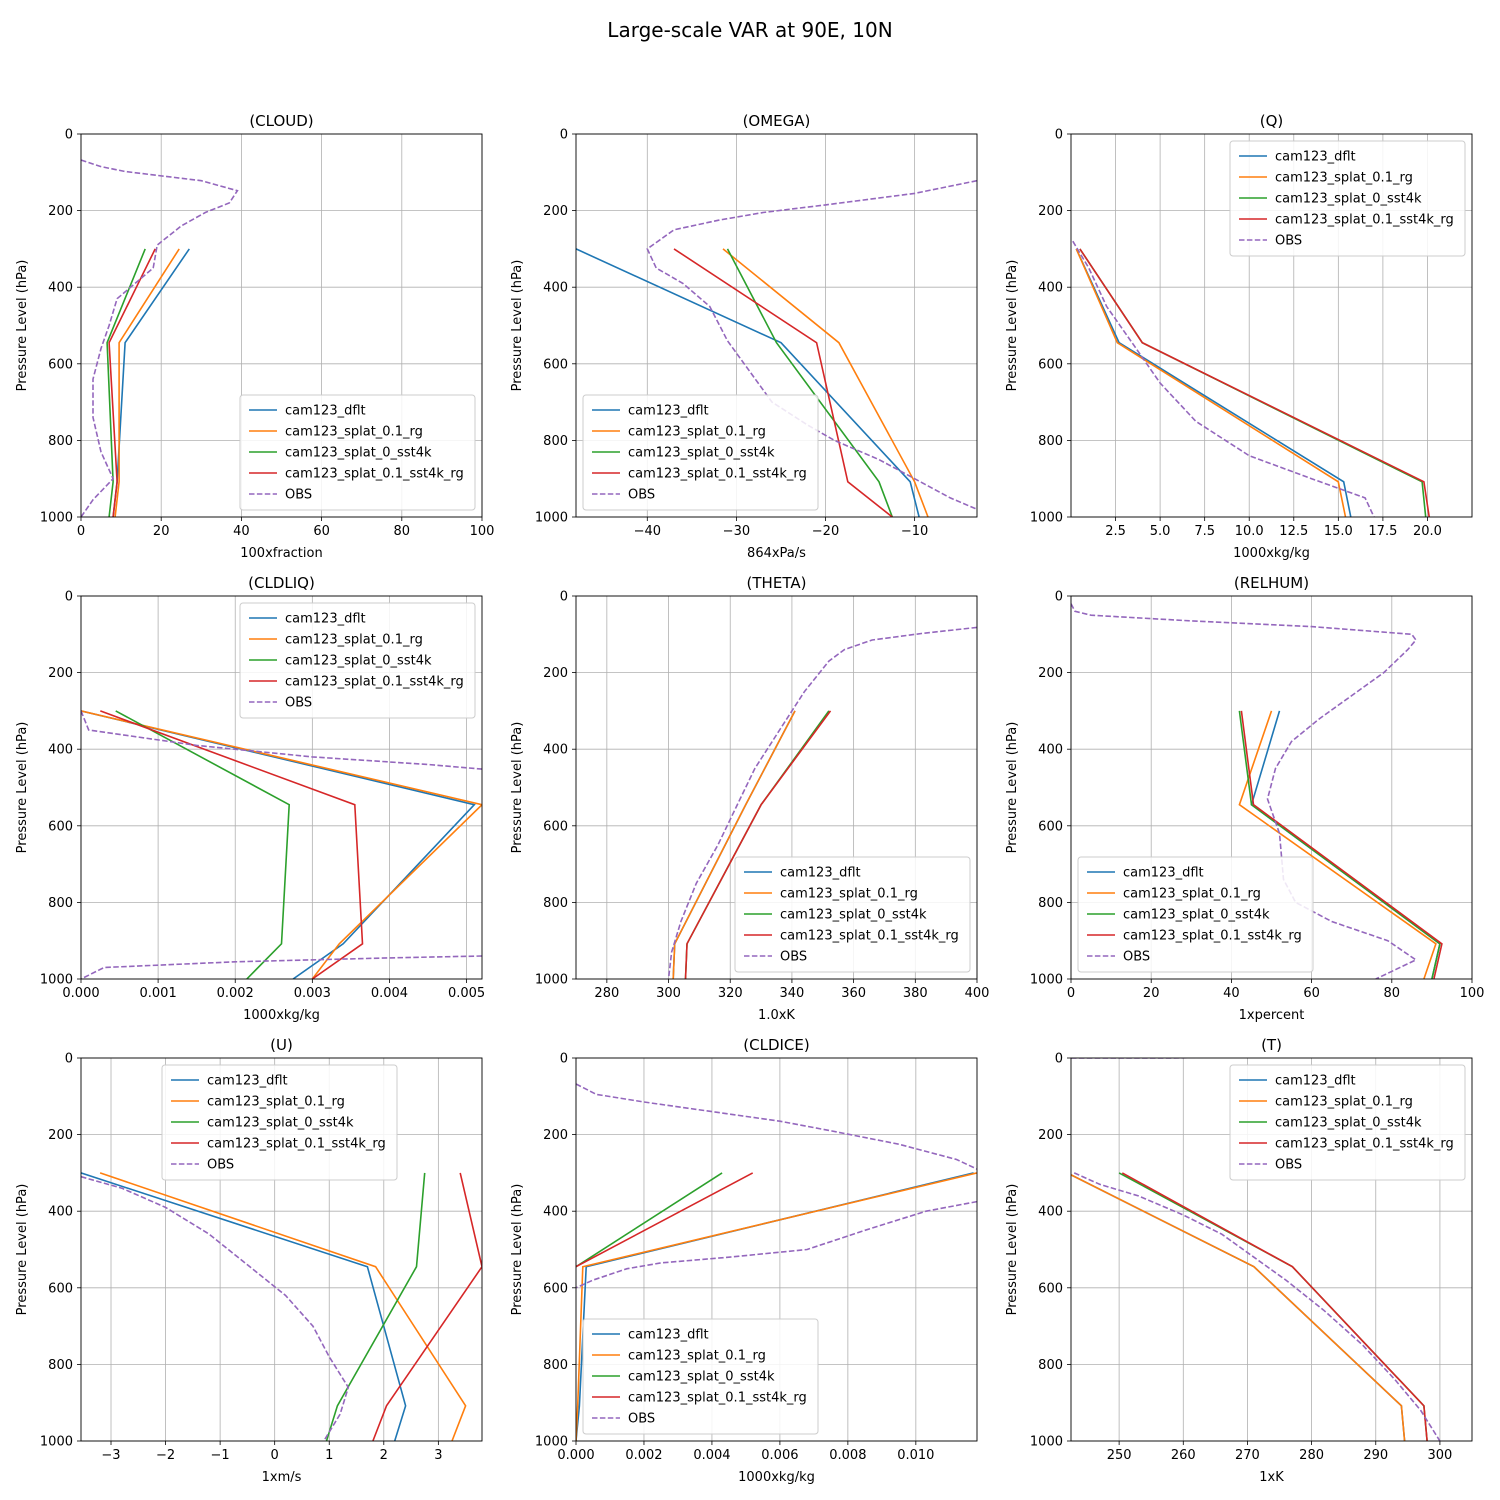 The width and height of the screenshot is (1500, 1500). Describe the element at coordinates (1247, 1455) in the screenshot. I see `x-tick-label: 270` at that location.